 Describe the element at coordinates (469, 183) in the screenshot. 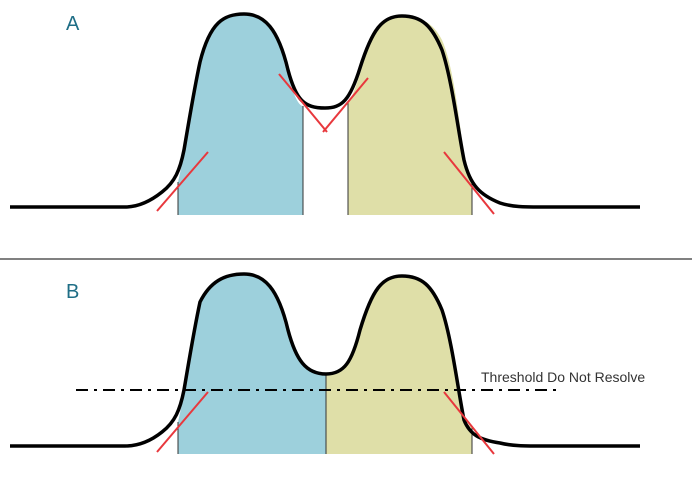

I see `panel-a-tangent-right-outer` at that location.